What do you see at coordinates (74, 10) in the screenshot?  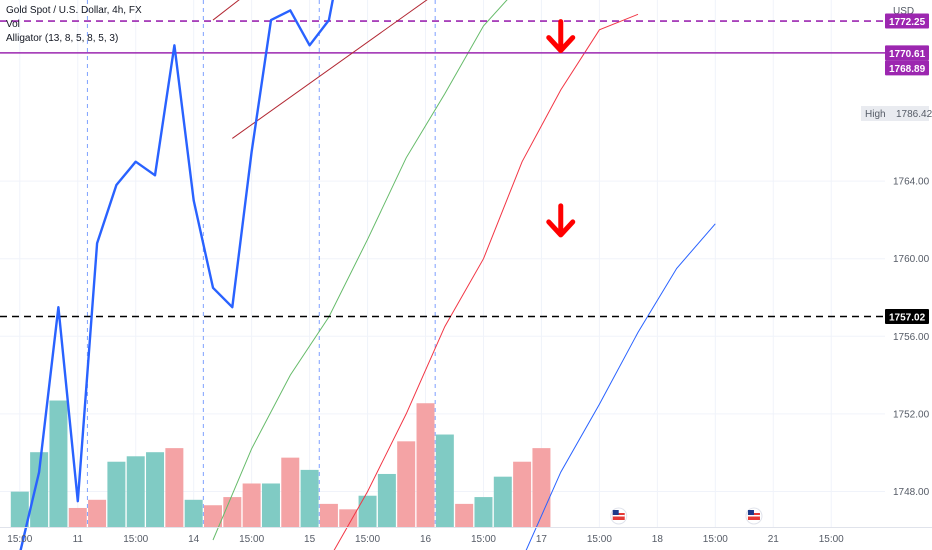 I see `symbol-title: Gold Spot / U.S. Dollar, 4h, FX` at bounding box center [74, 10].